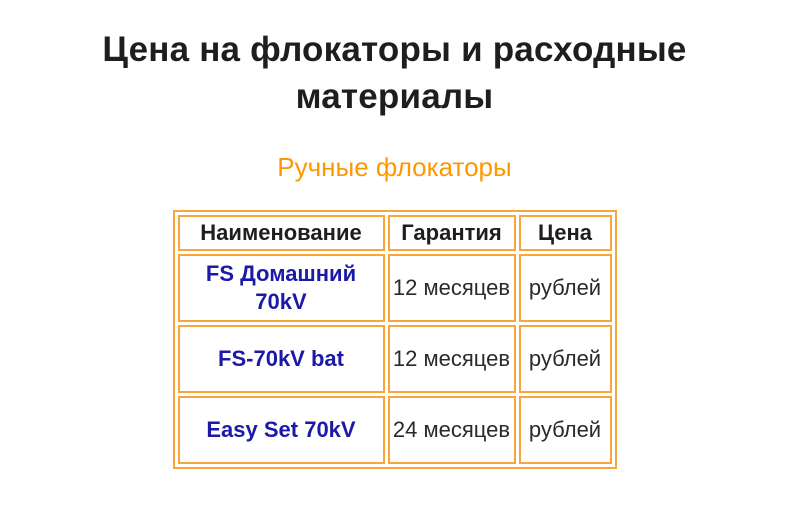 This screenshot has width=789, height=525. I want to click on price-table-head: Наименование Гарантия Цена, so click(394, 233).